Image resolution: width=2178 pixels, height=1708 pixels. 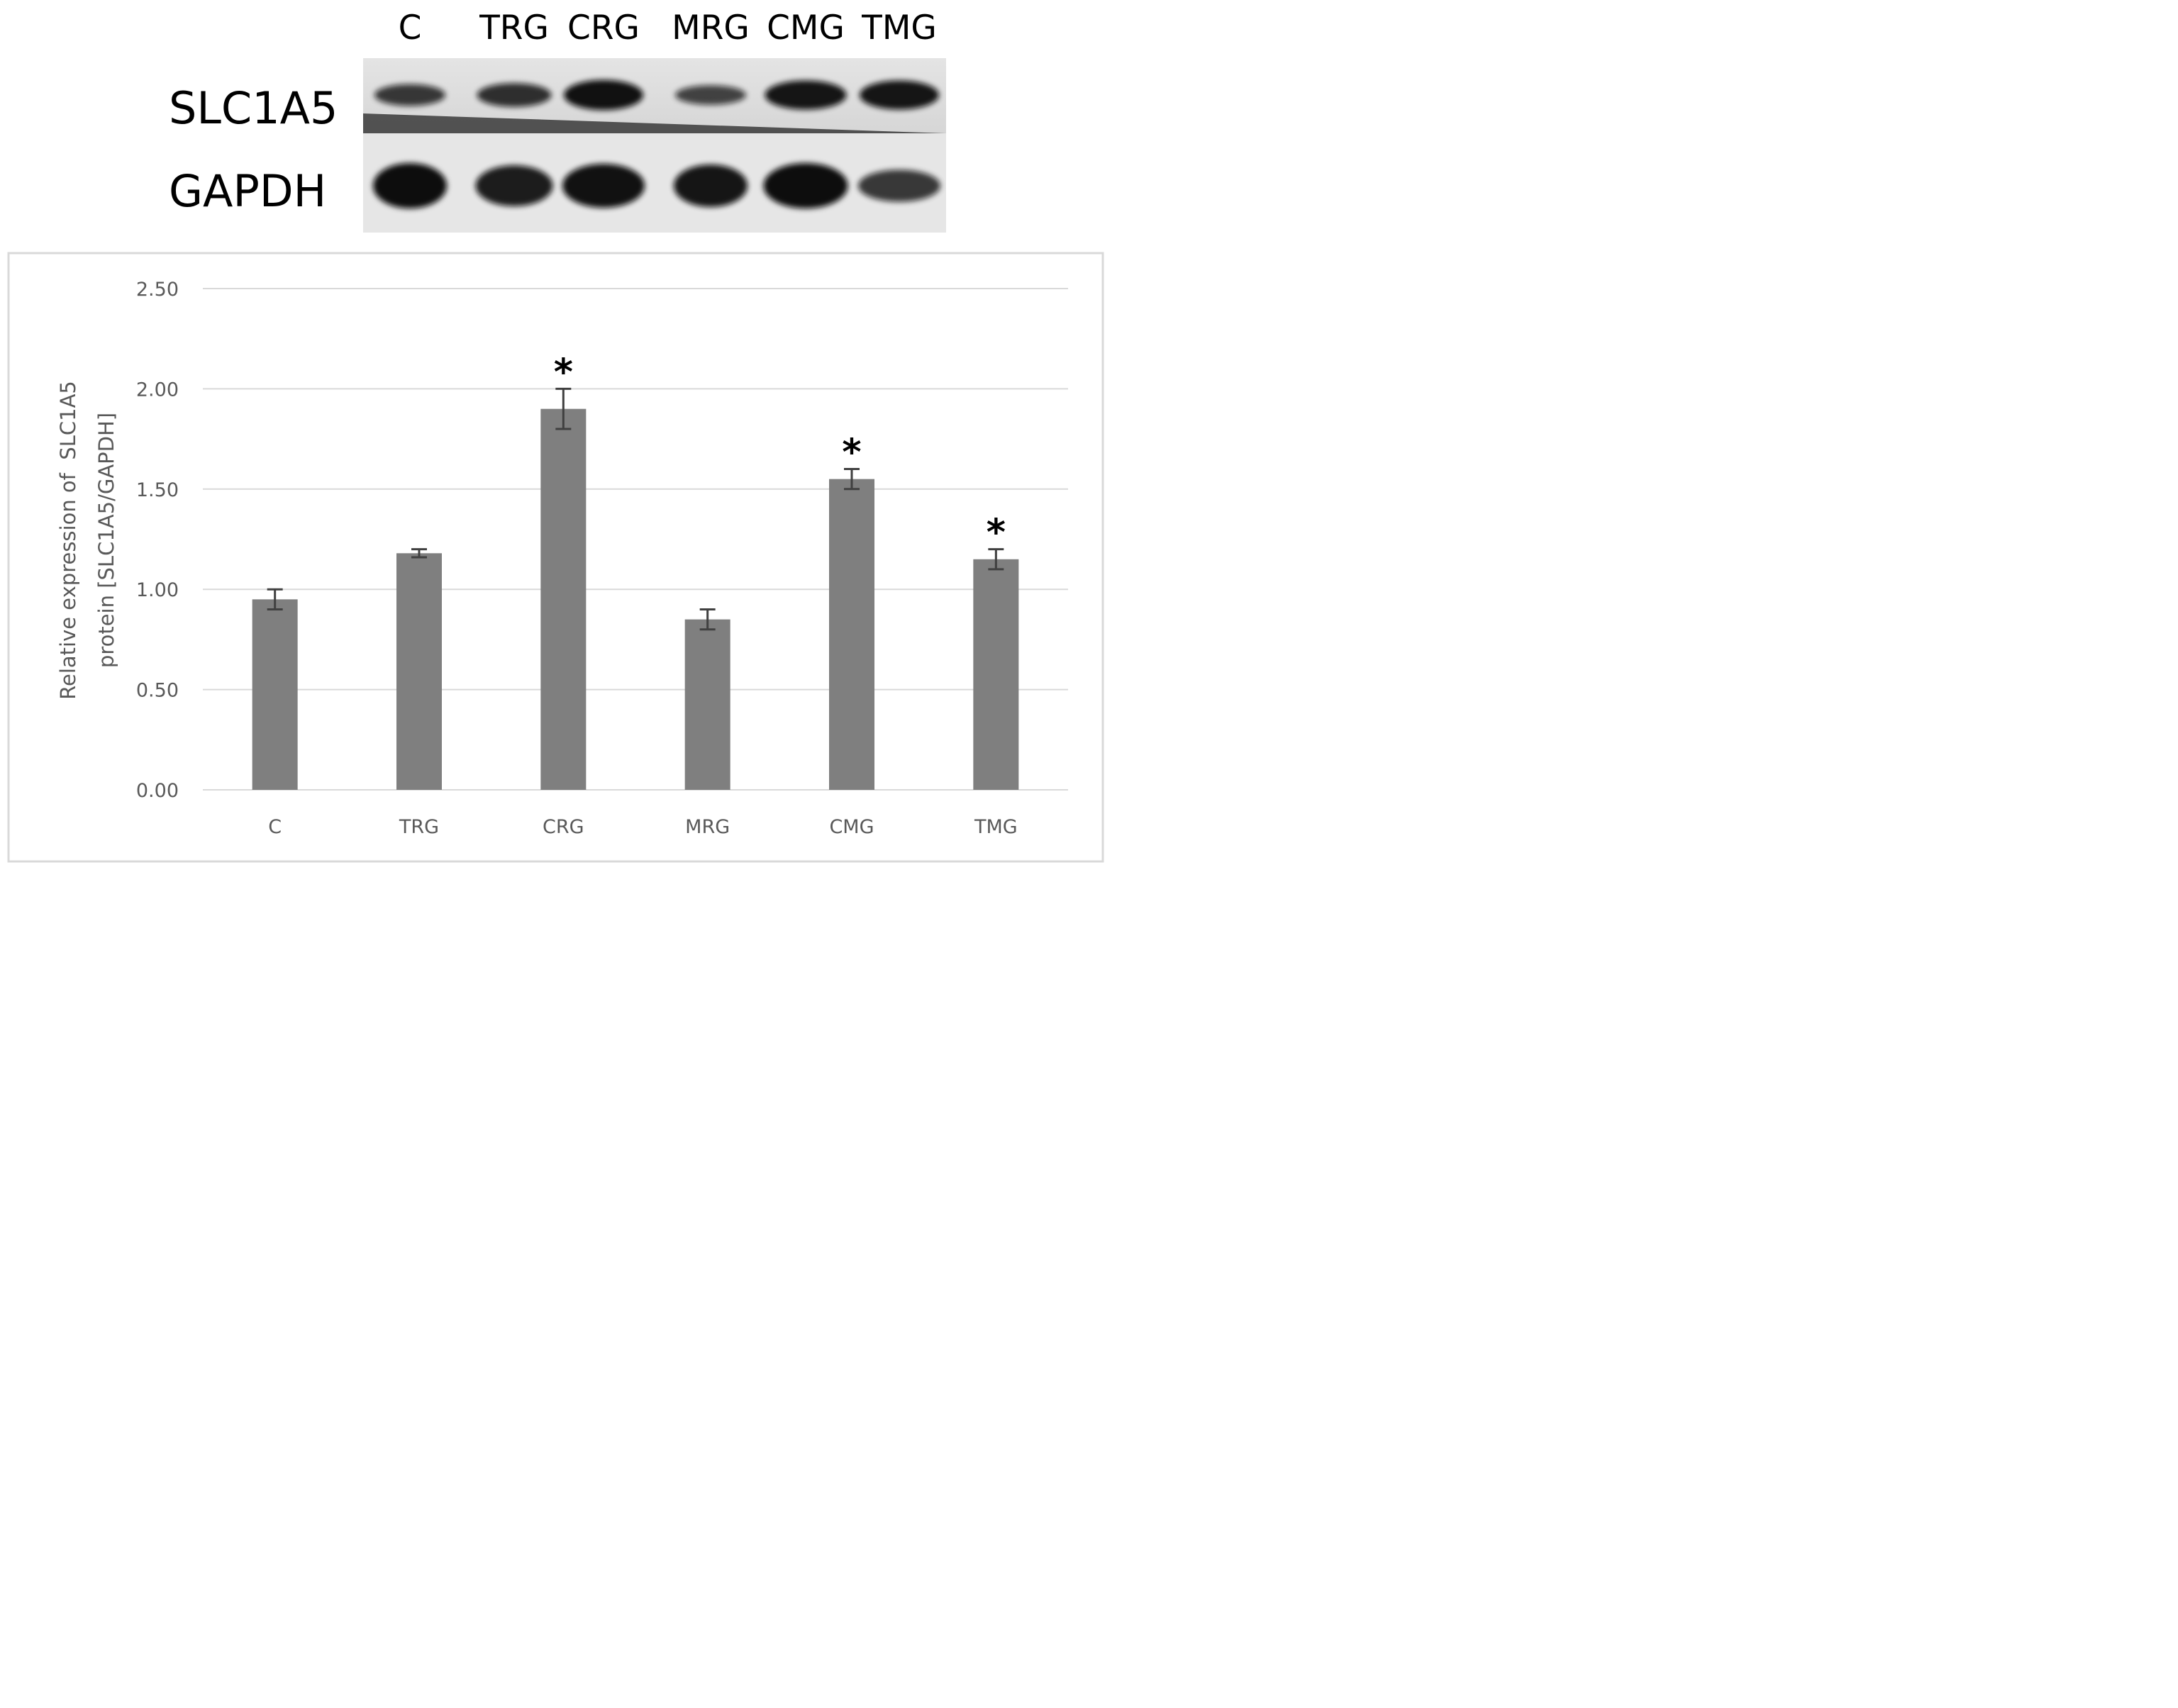 What do you see at coordinates (711, 186) in the screenshot?
I see `gapdh-band-mrg` at bounding box center [711, 186].